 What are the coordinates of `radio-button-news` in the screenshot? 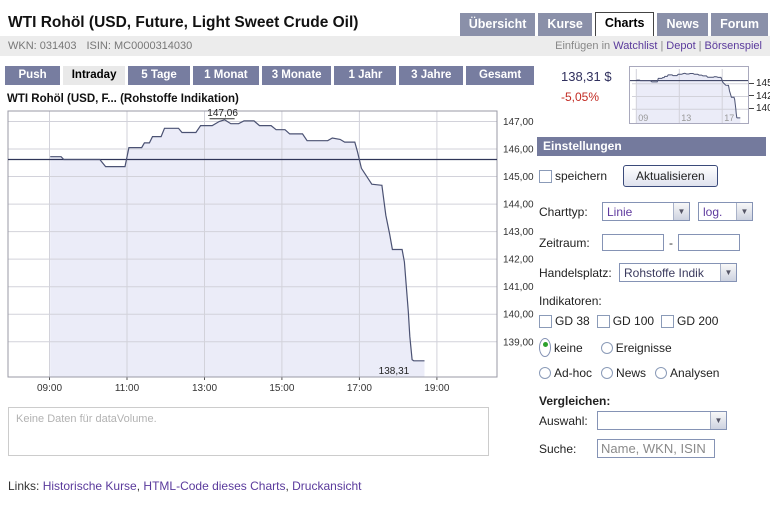 It's located at (607, 373).